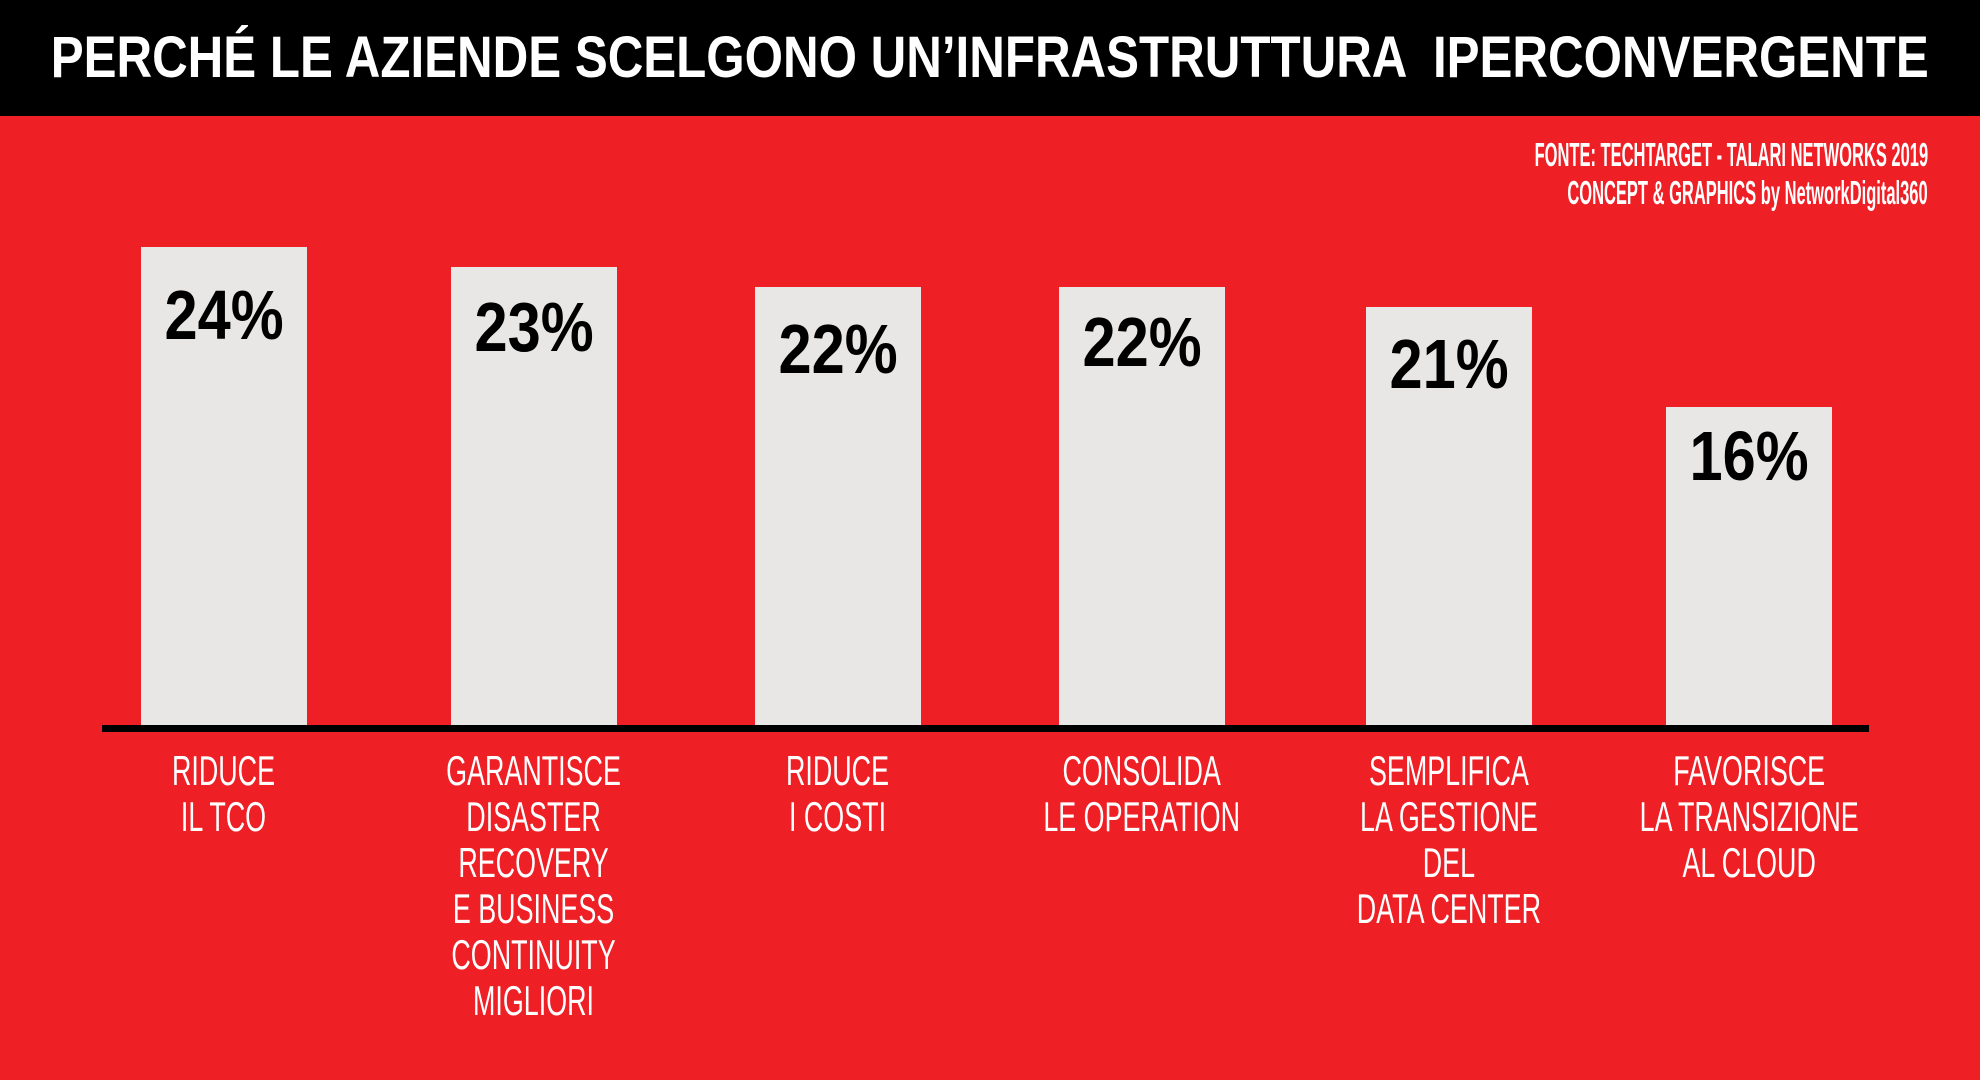 The width and height of the screenshot is (1980, 1080). I want to click on bar: 21%, so click(1449, 519).